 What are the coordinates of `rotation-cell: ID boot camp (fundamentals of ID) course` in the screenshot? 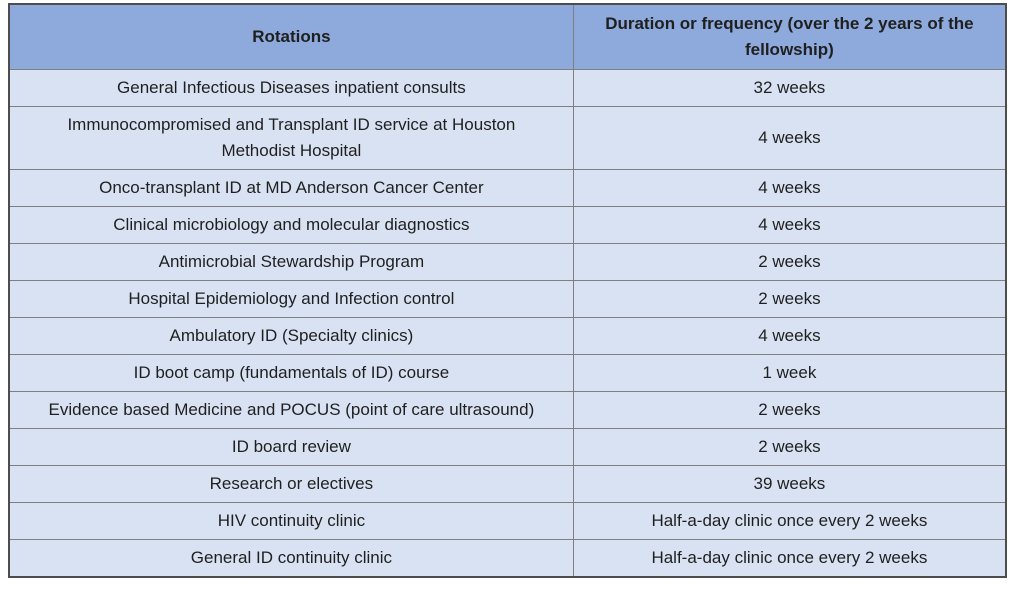 It's located at (291, 373).